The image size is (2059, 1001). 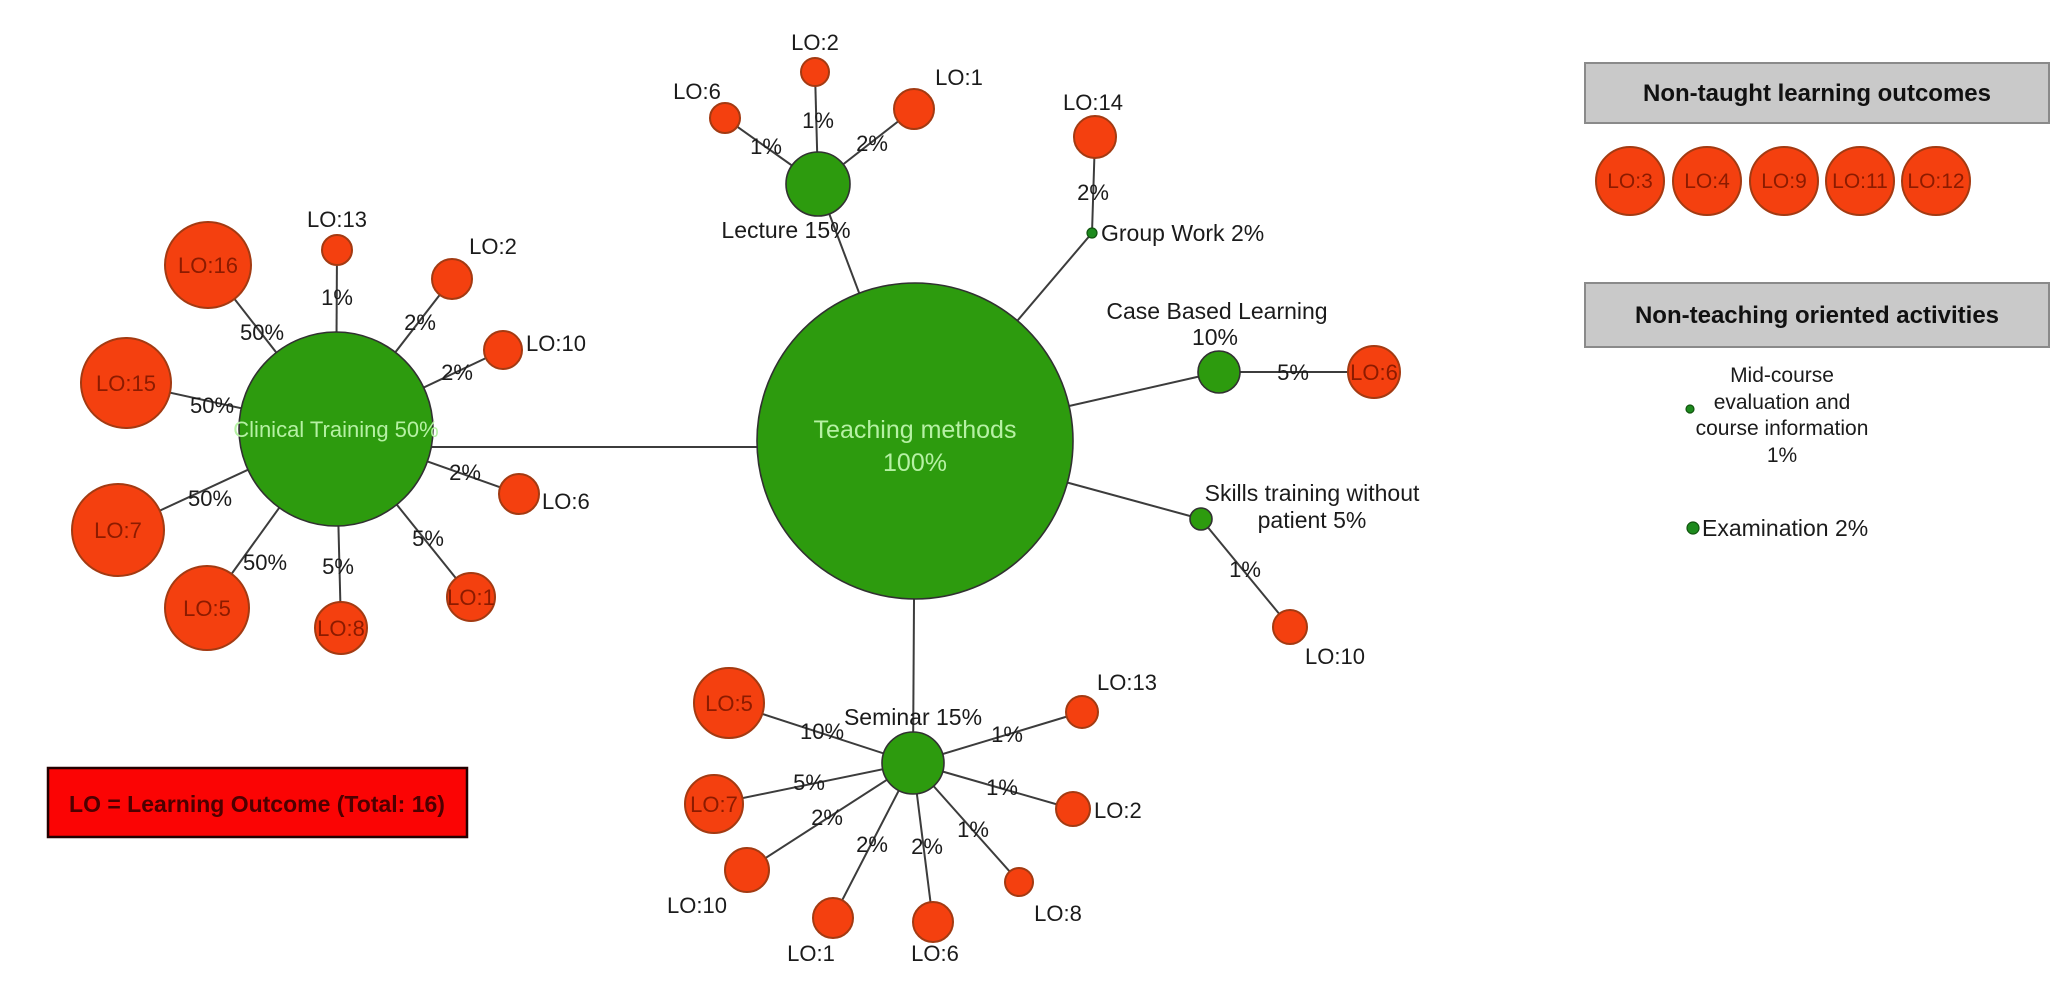 I want to click on seminar-lo6-pct: 2%, so click(x=927, y=846).